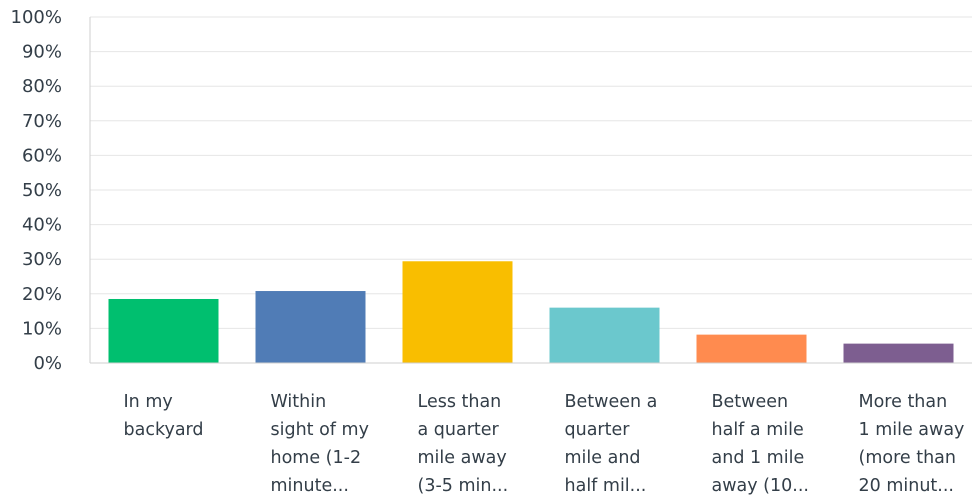 The height and width of the screenshot is (502, 972). What do you see at coordinates (611, 402) in the screenshot?
I see `x-category-label-line: Between a` at bounding box center [611, 402].